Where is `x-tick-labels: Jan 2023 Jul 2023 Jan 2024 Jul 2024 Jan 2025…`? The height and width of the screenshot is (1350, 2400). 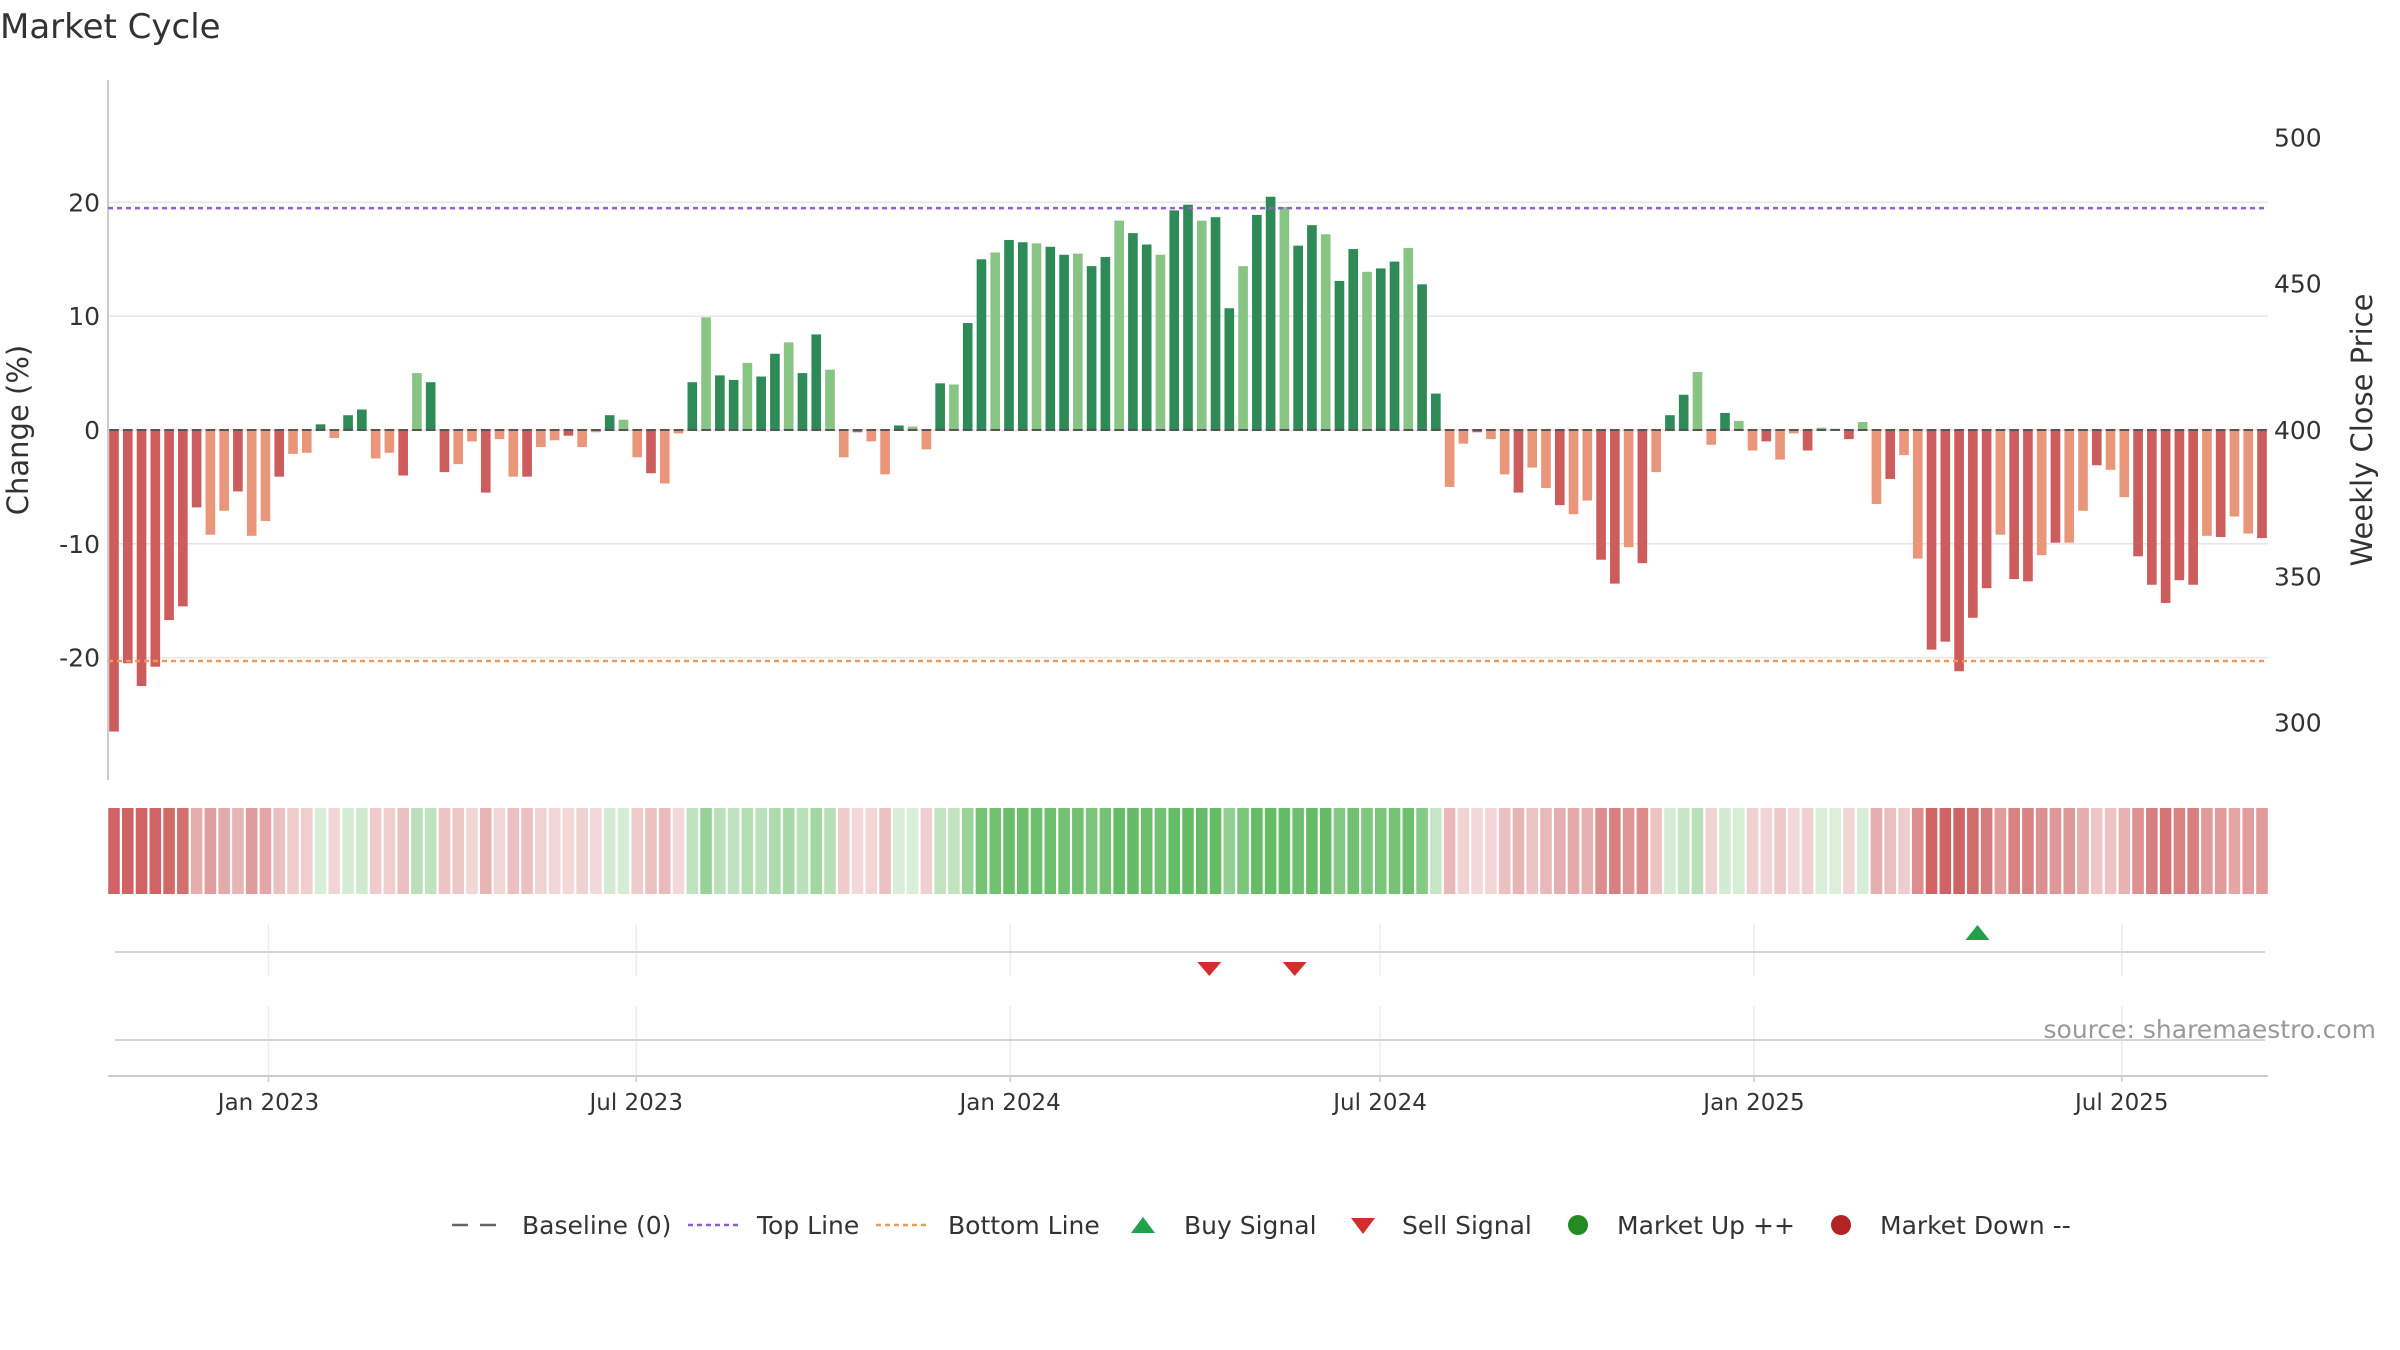
x-tick-labels: Jan 2023 Jul 2023 Jan 2024 Jul 2024 Jan 2025… is located at coordinates (1192, 1096).